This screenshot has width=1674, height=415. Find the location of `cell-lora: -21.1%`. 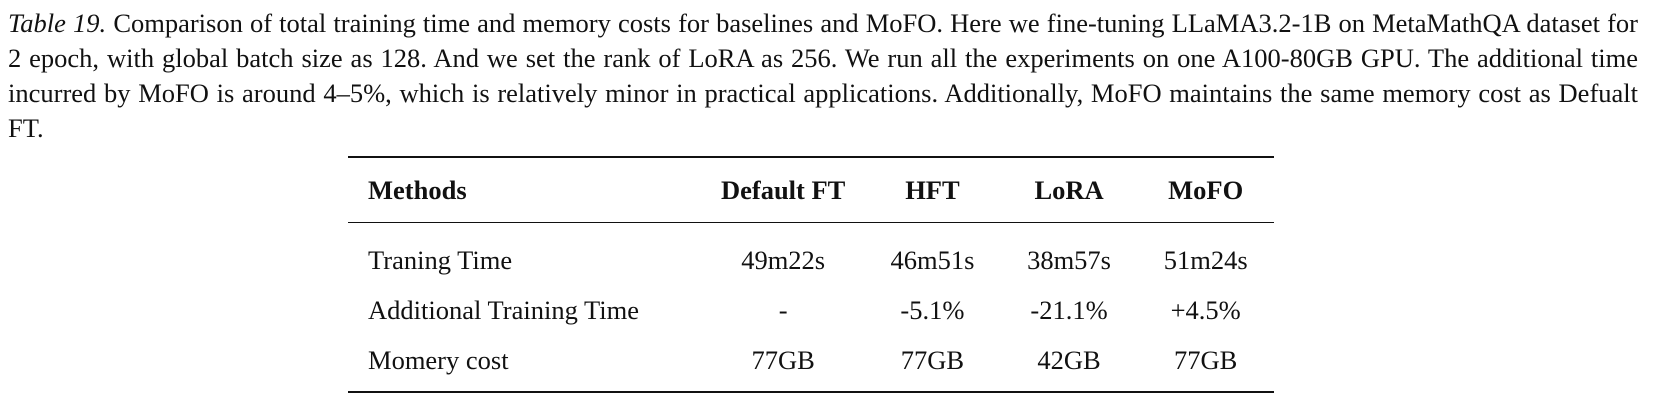

cell-lora: -21.1% is located at coordinates (1069, 309).